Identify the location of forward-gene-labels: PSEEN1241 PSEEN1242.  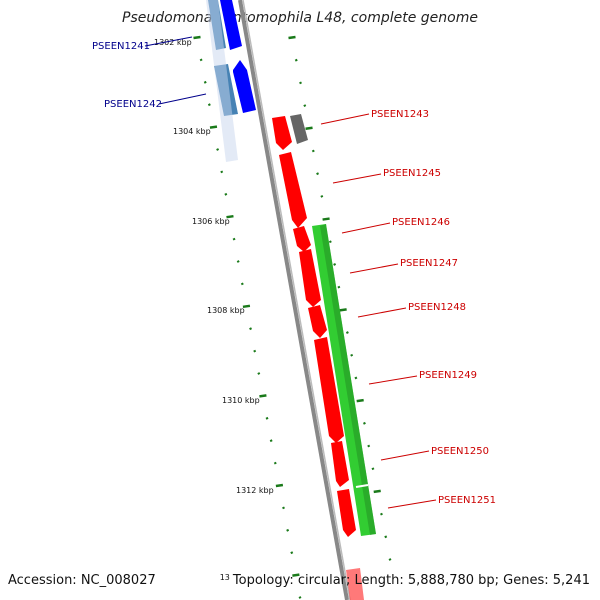
(149, 73).